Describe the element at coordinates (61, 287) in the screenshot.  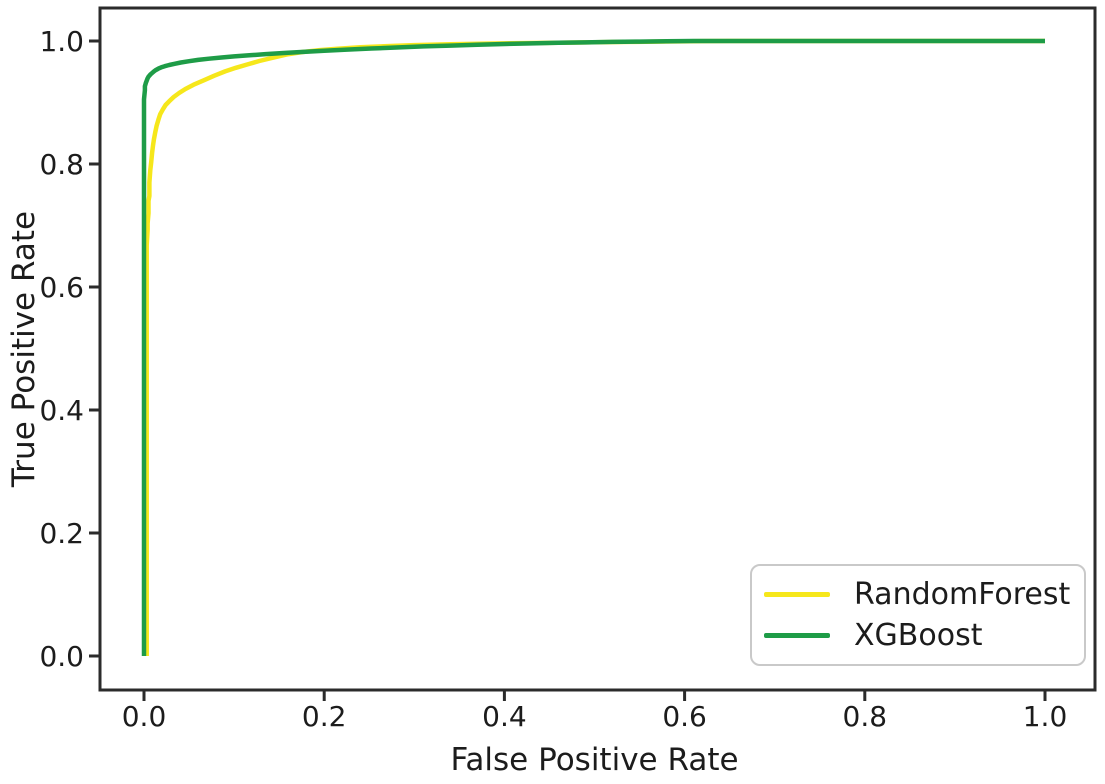
I see `y-tick-label: 0.6` at that location.